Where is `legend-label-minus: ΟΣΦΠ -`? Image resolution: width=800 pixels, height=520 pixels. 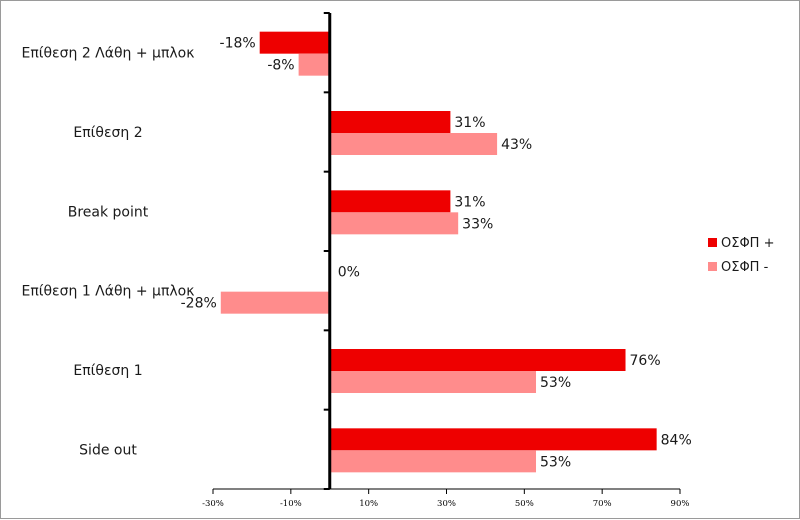
legend-label-minus: ΟΣΦΠ - is located at coordinates (745, 267).